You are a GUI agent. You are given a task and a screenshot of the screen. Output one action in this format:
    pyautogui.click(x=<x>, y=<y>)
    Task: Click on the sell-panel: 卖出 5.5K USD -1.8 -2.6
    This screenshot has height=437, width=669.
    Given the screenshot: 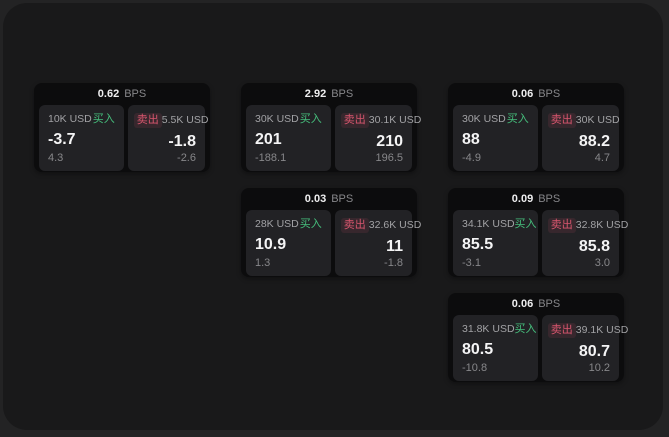 What is the action you would take?
    pyautogui.click(x=167, y=138)
    